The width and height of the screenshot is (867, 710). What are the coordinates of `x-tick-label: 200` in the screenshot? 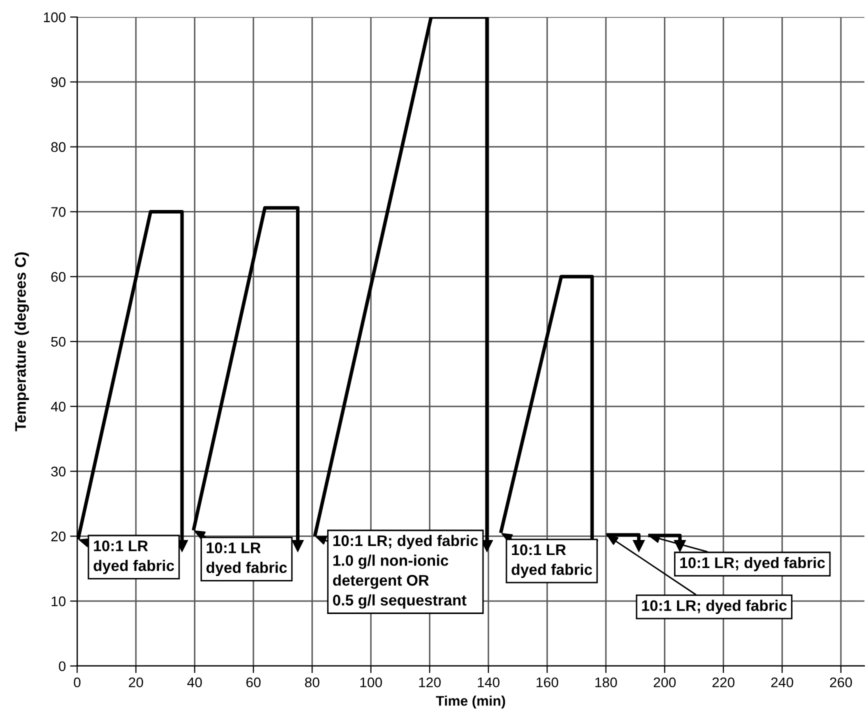 It's located at (665, 682).